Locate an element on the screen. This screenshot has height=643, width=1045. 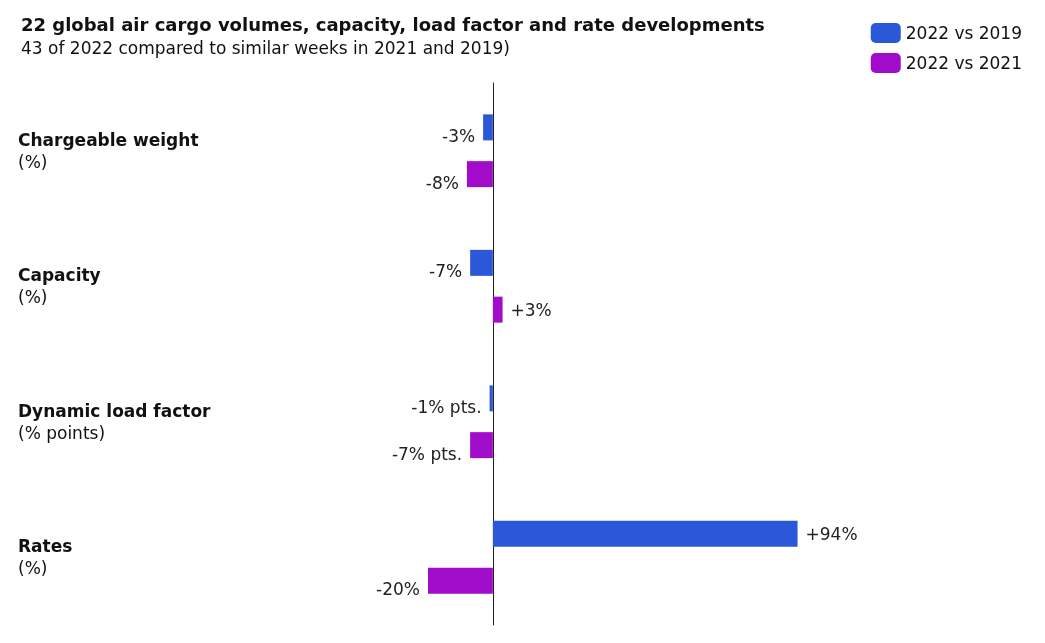
data-label: +94% is located at coordinates (831, 533).